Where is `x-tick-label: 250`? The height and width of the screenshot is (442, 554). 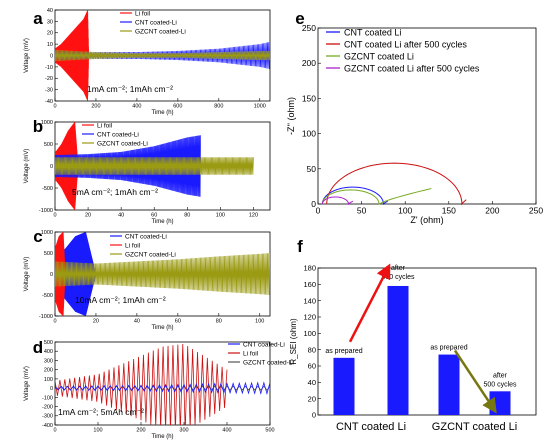 x-tick-label: 250 is located at coordinates (536, 211).